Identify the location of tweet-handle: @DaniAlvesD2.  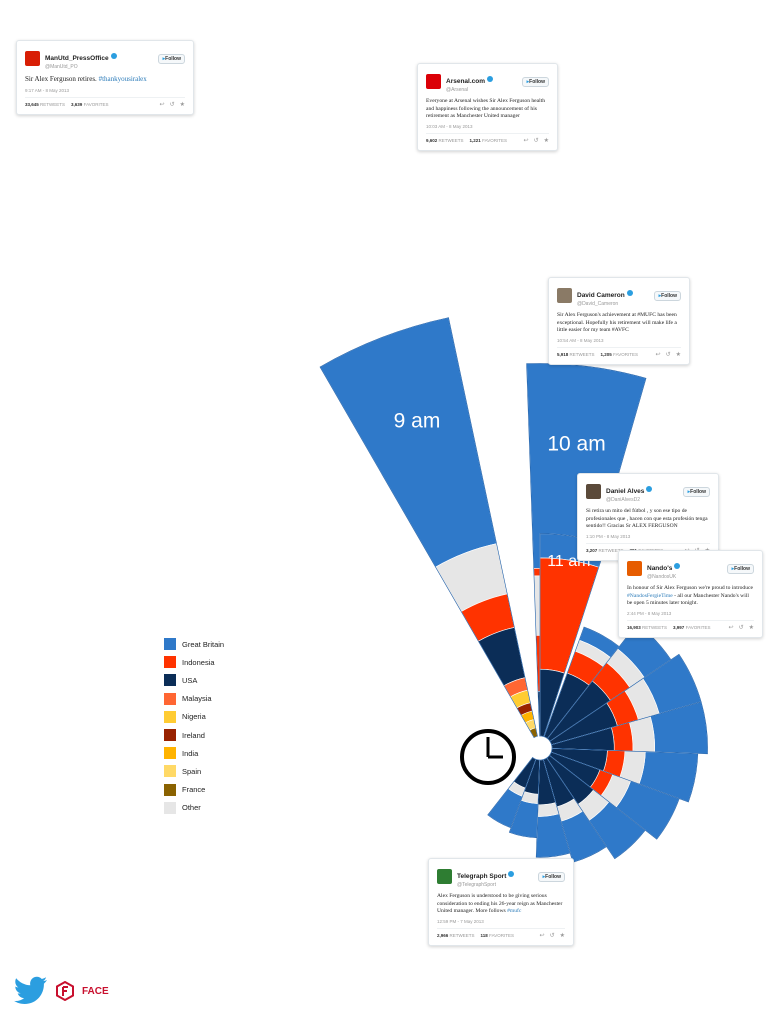
(623, 499).